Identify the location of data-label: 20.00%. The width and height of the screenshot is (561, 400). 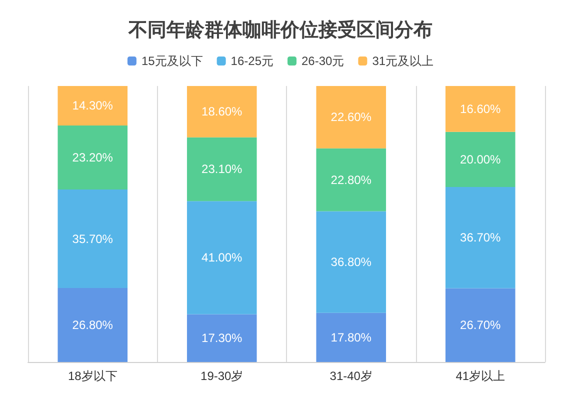
(481, 159).